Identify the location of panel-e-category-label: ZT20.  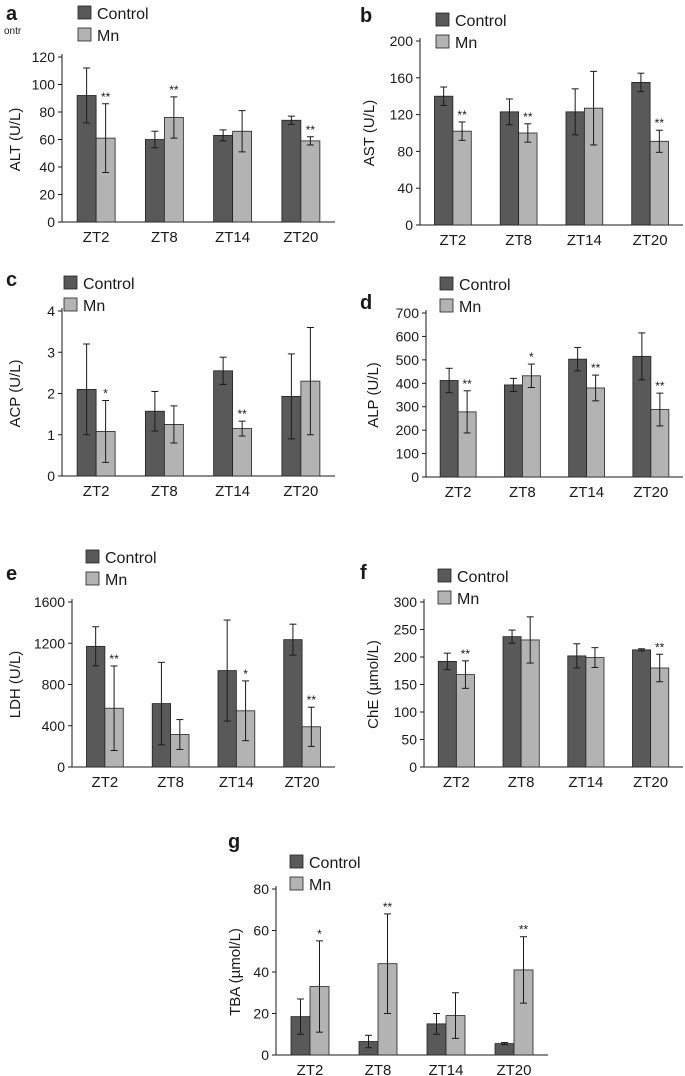
(302, 782).